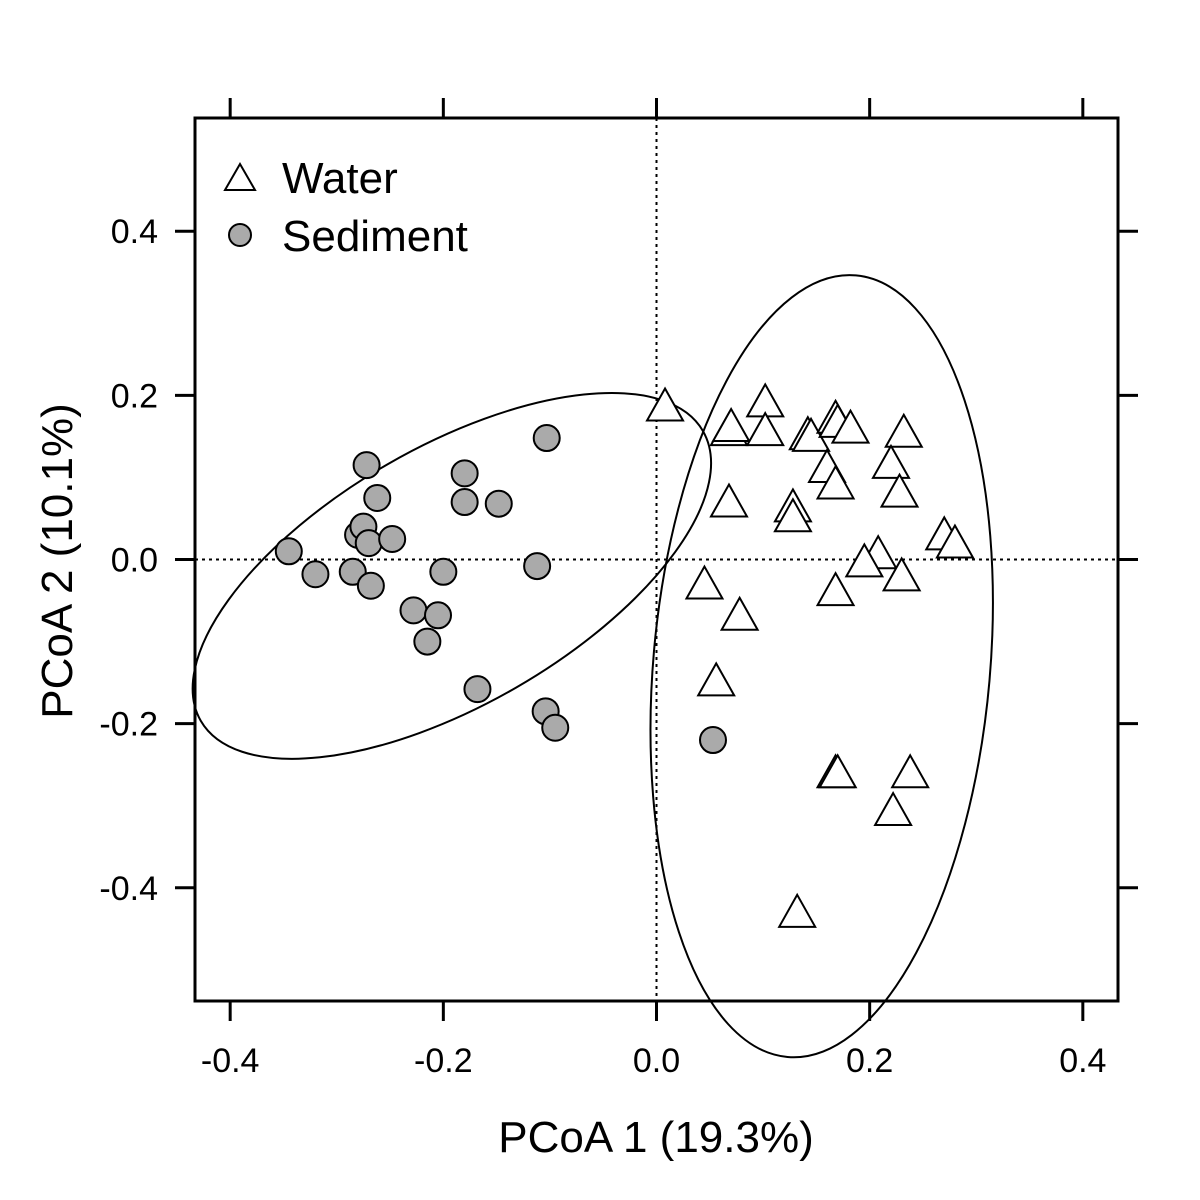 This screenshot has height=1200, width=1200. I want to click on x-tick-label: 0.0, so click(656, 1061).